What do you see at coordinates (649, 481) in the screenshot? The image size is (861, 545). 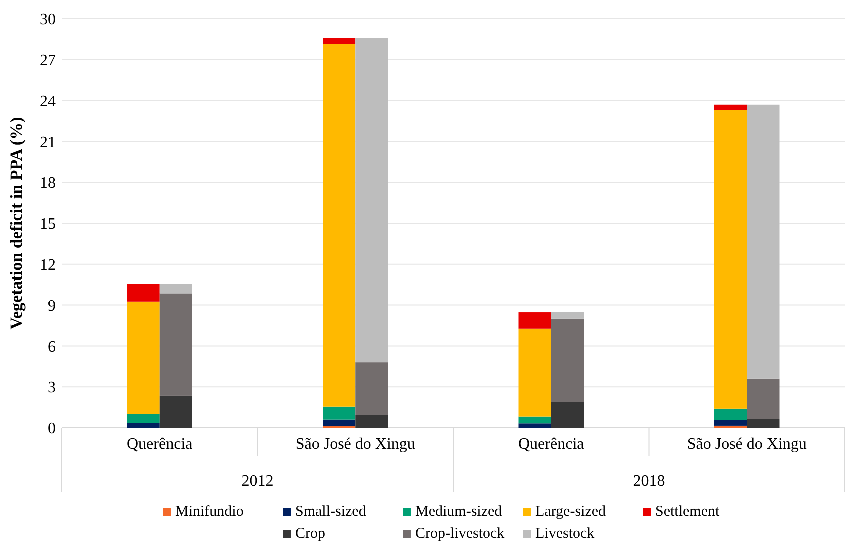 I see `text: 2018` at bounding box center [649, 481].